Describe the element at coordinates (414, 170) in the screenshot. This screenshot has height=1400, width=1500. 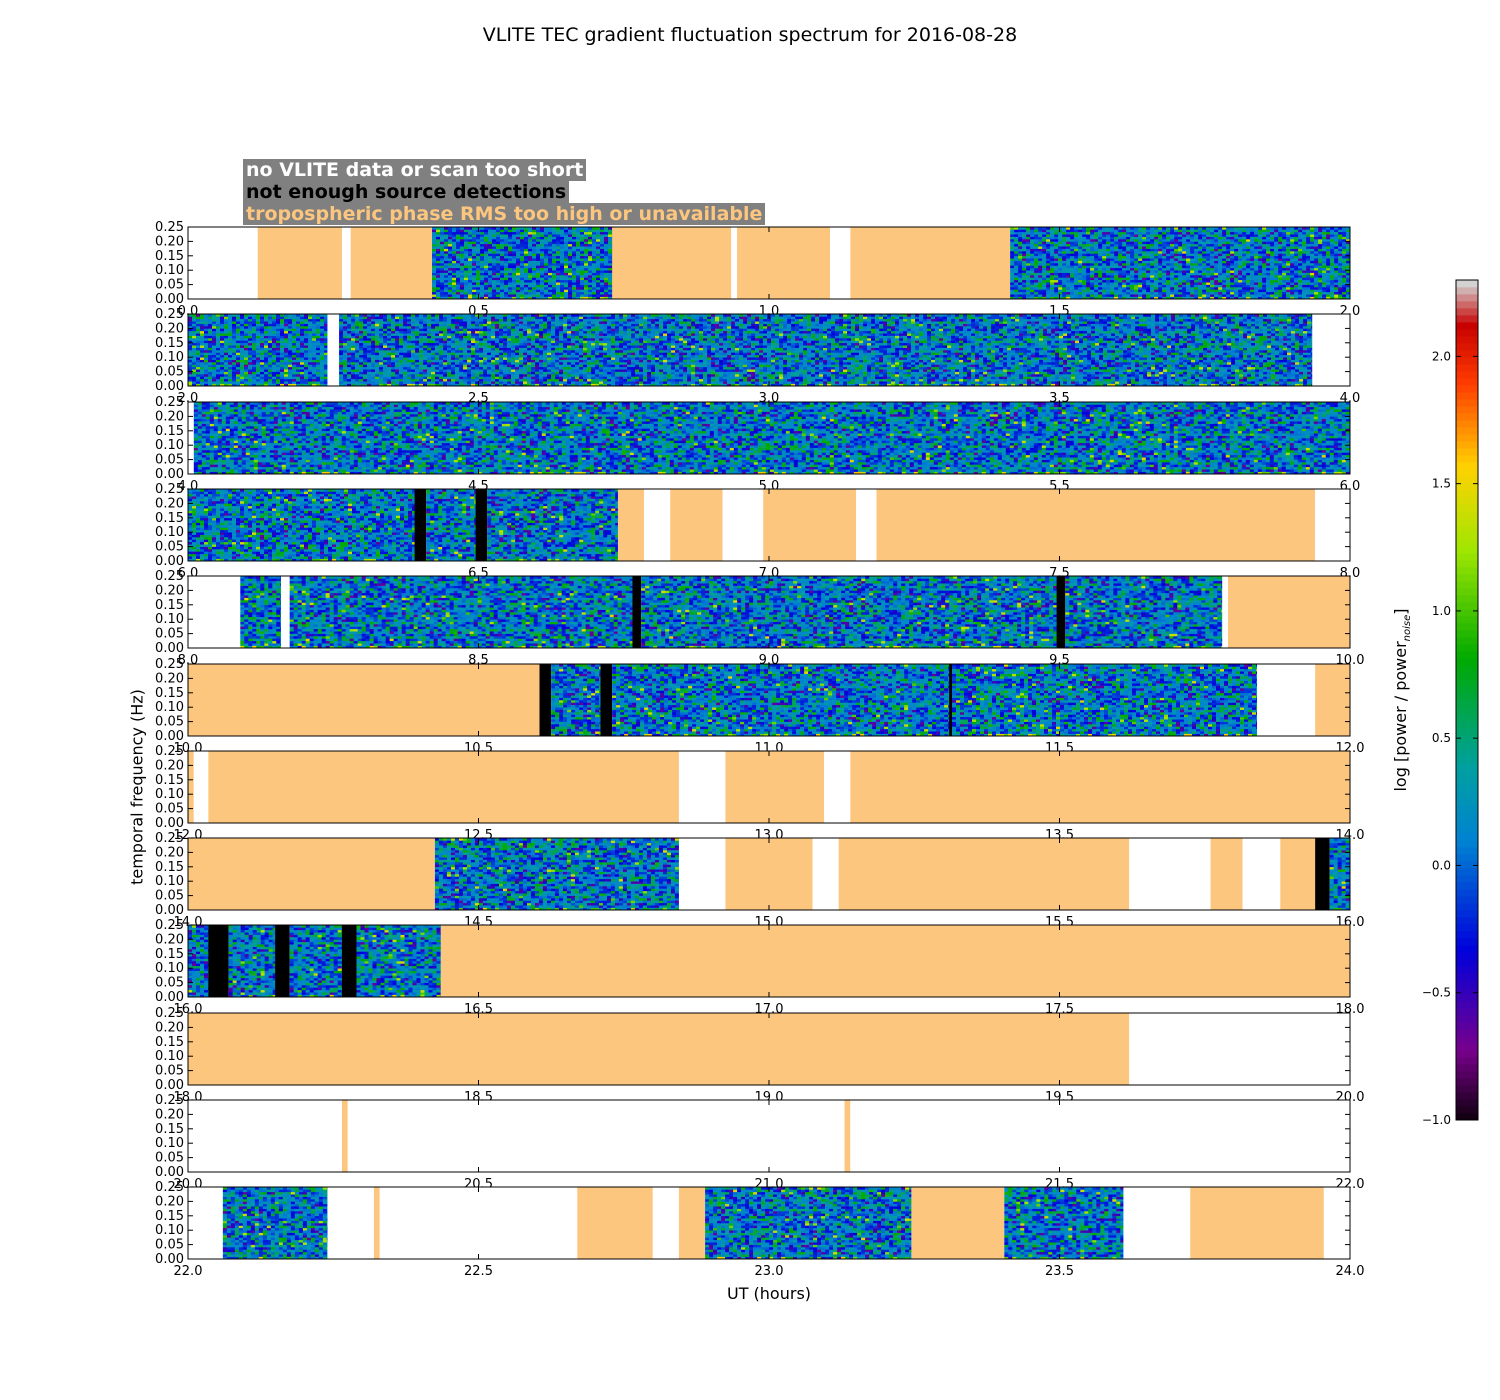
I see `legend-no-data: no VLITE data or scan too short` at that location.